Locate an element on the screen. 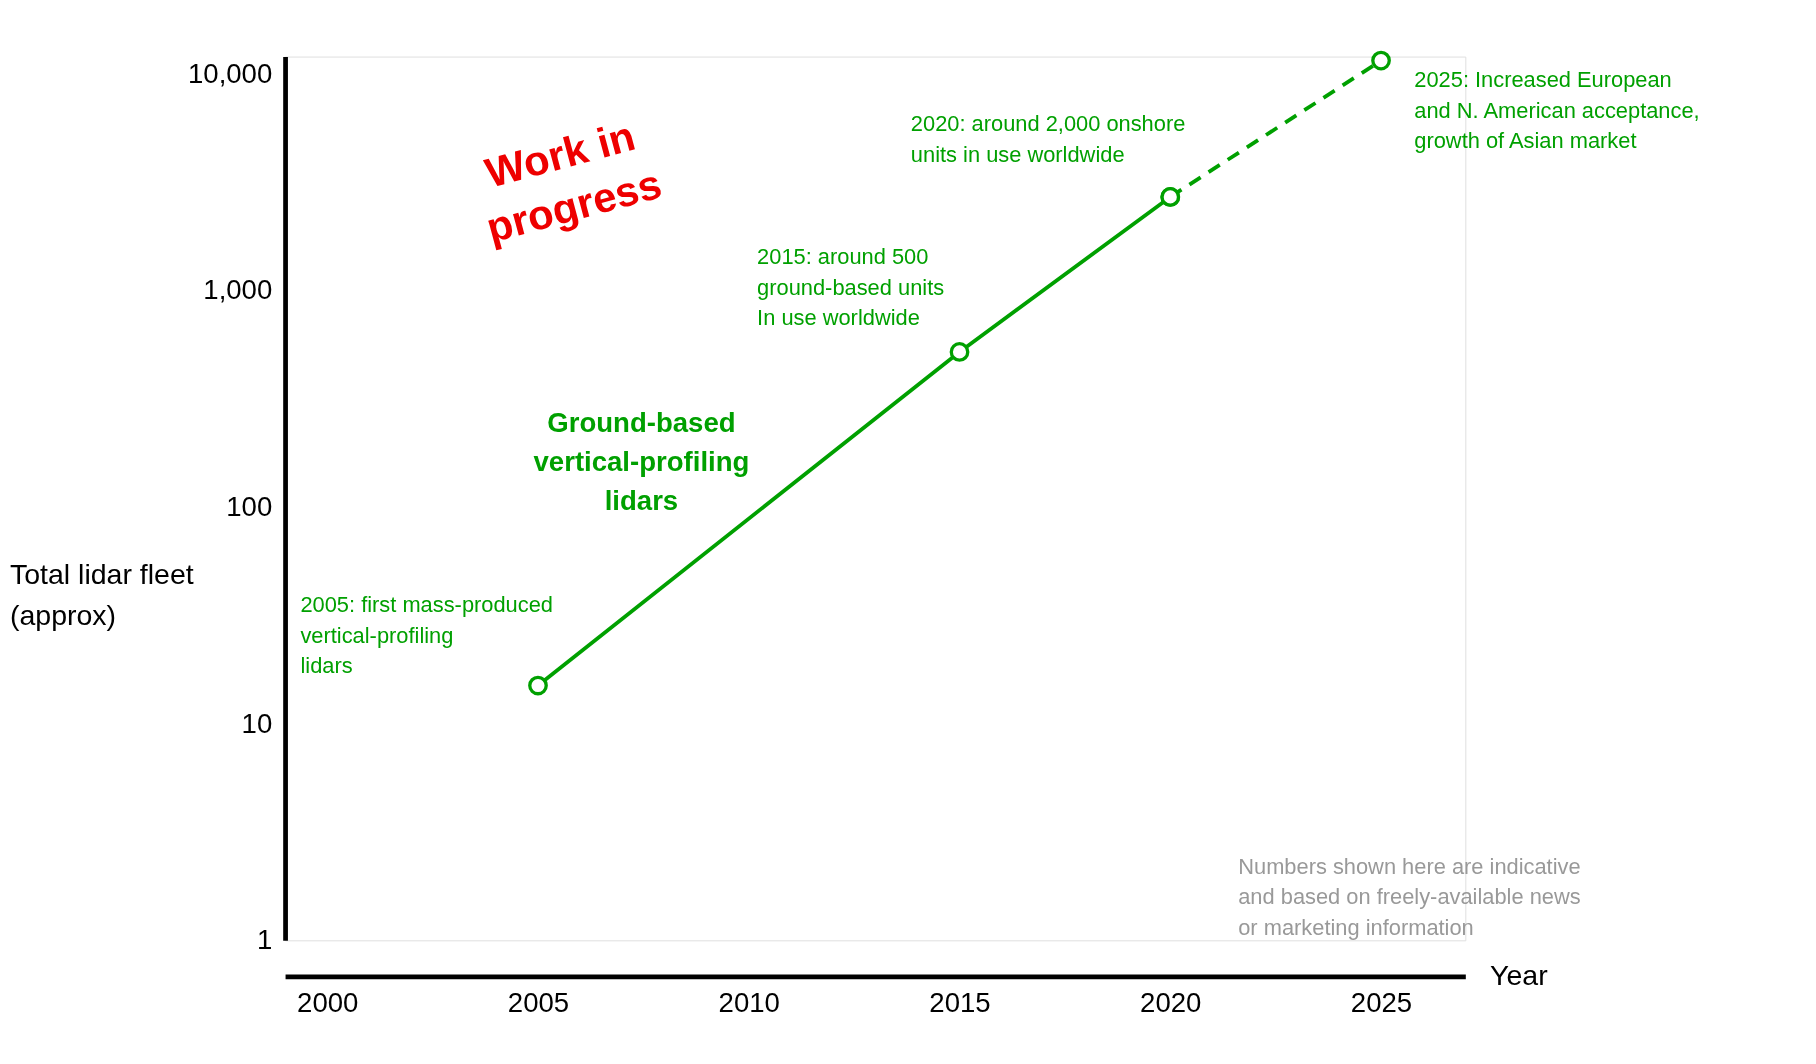 This screenshot has width=1816, height=1064. x-tick-label: 2015 is located at coordinates (960, 1003).